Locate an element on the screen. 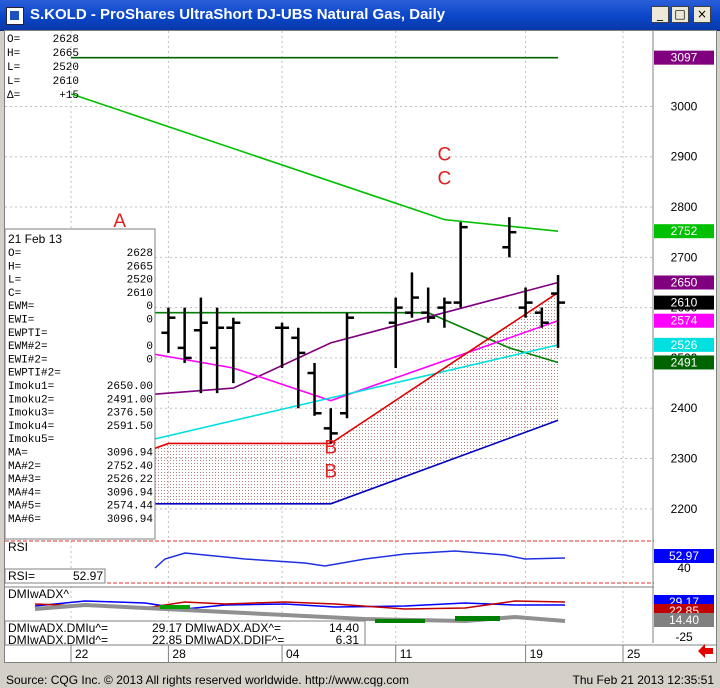  y-tick-label: 2400 is located at coordinates (684, 408).